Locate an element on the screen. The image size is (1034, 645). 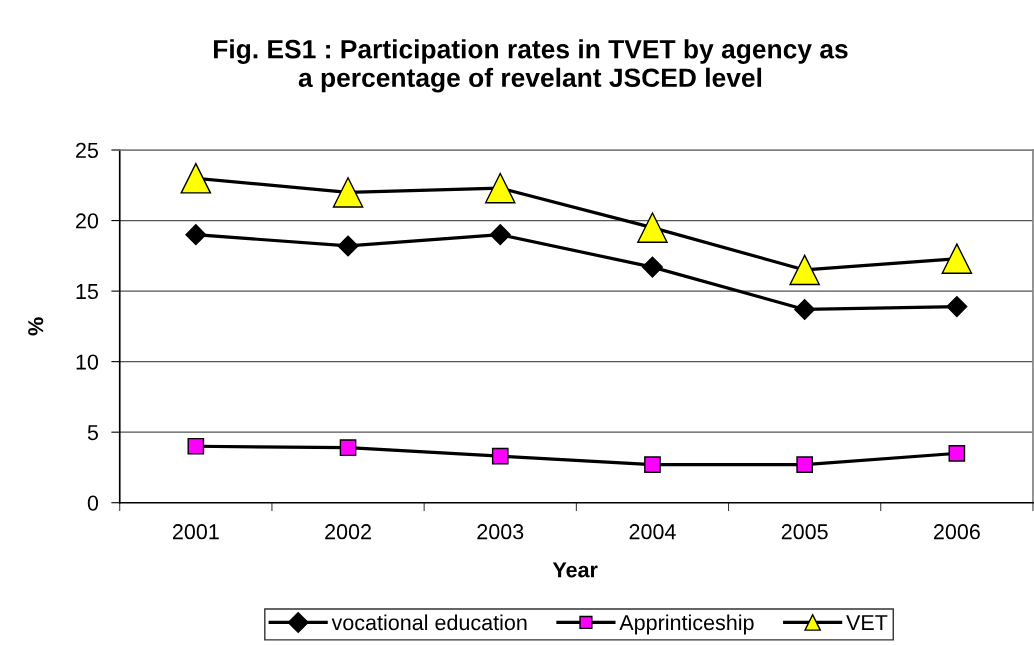
y-tick-label: 0 is located at coordinates (93, 503).